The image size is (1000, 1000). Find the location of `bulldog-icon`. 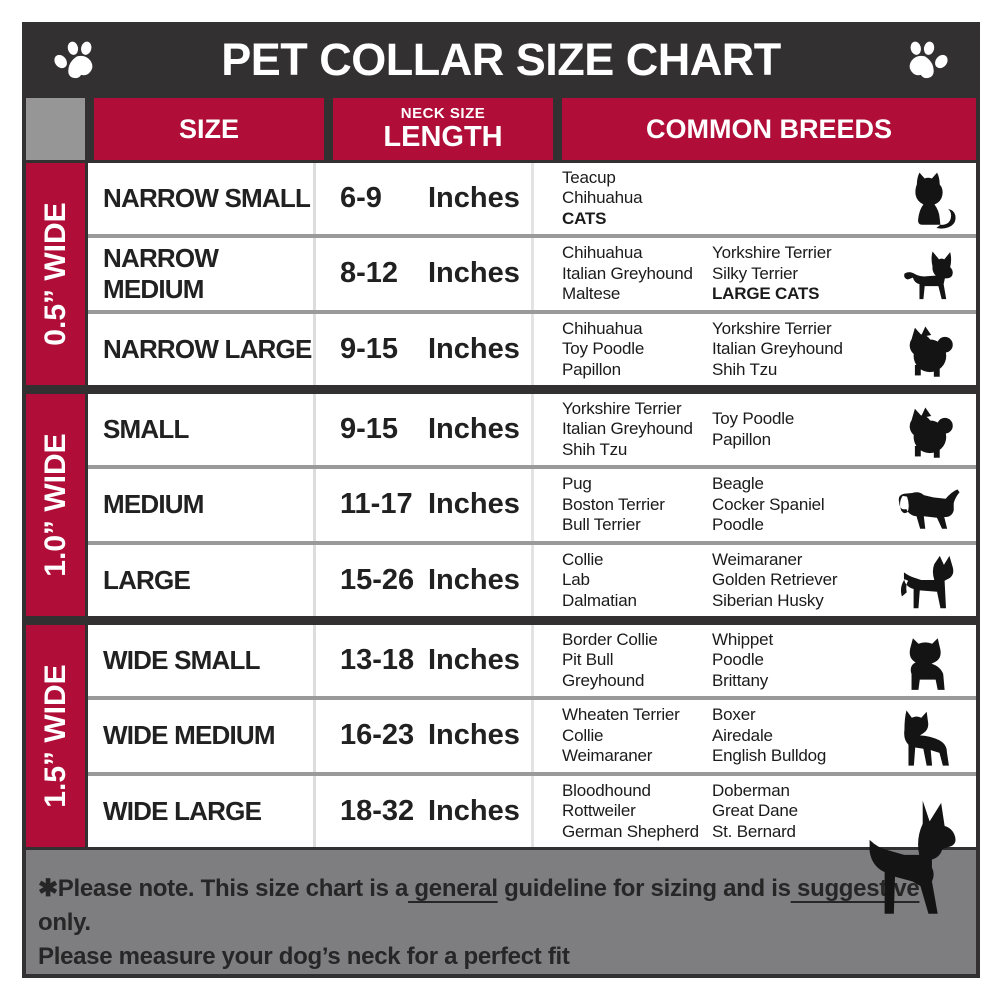

bulldog-icon is located at coordinates (926, 661).